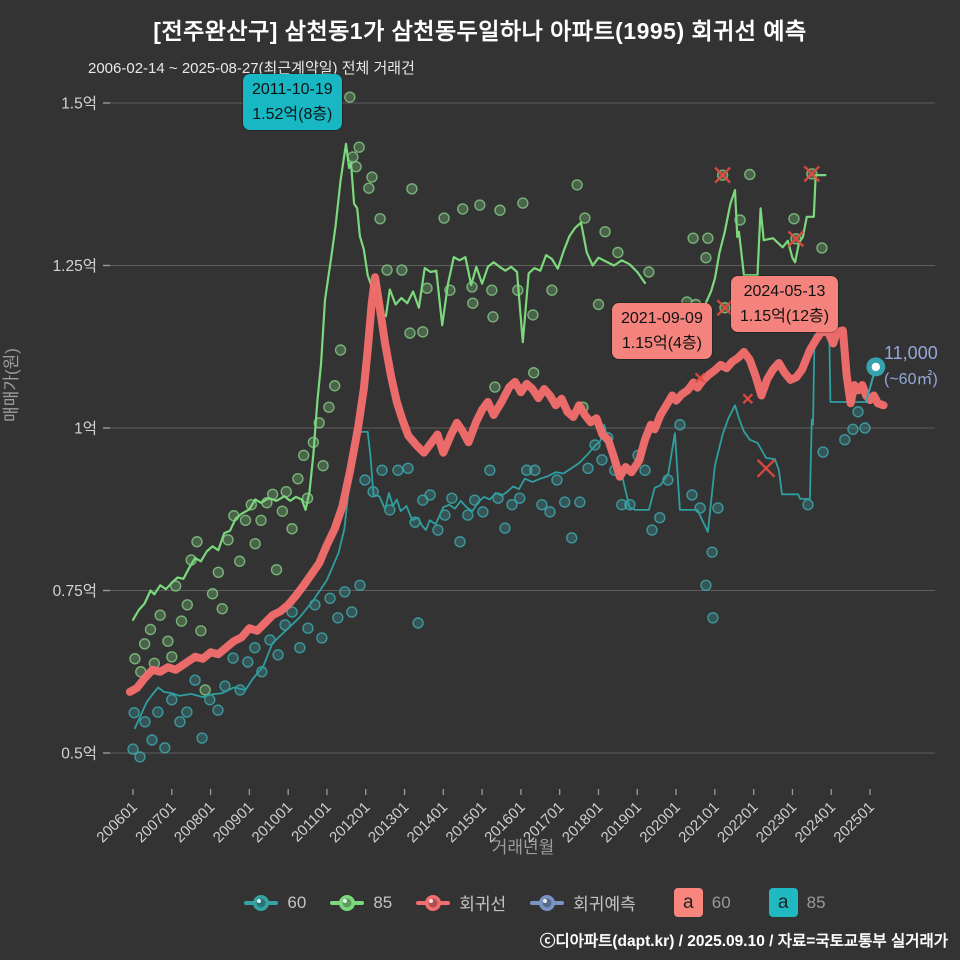  Describe the element at coordinates (85, 429) in the screenshot. I see `svg-text: 1억` at that location.